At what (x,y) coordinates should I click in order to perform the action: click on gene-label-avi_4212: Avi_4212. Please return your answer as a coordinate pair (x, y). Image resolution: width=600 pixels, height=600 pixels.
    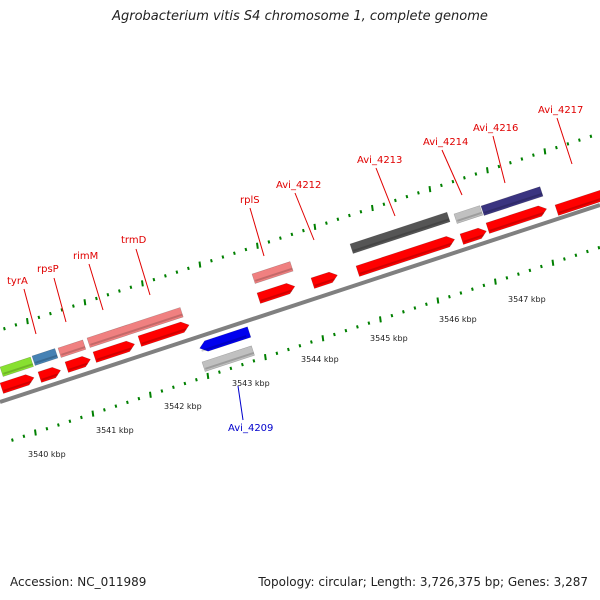
    Looking at the image, I should click on (298, 185).